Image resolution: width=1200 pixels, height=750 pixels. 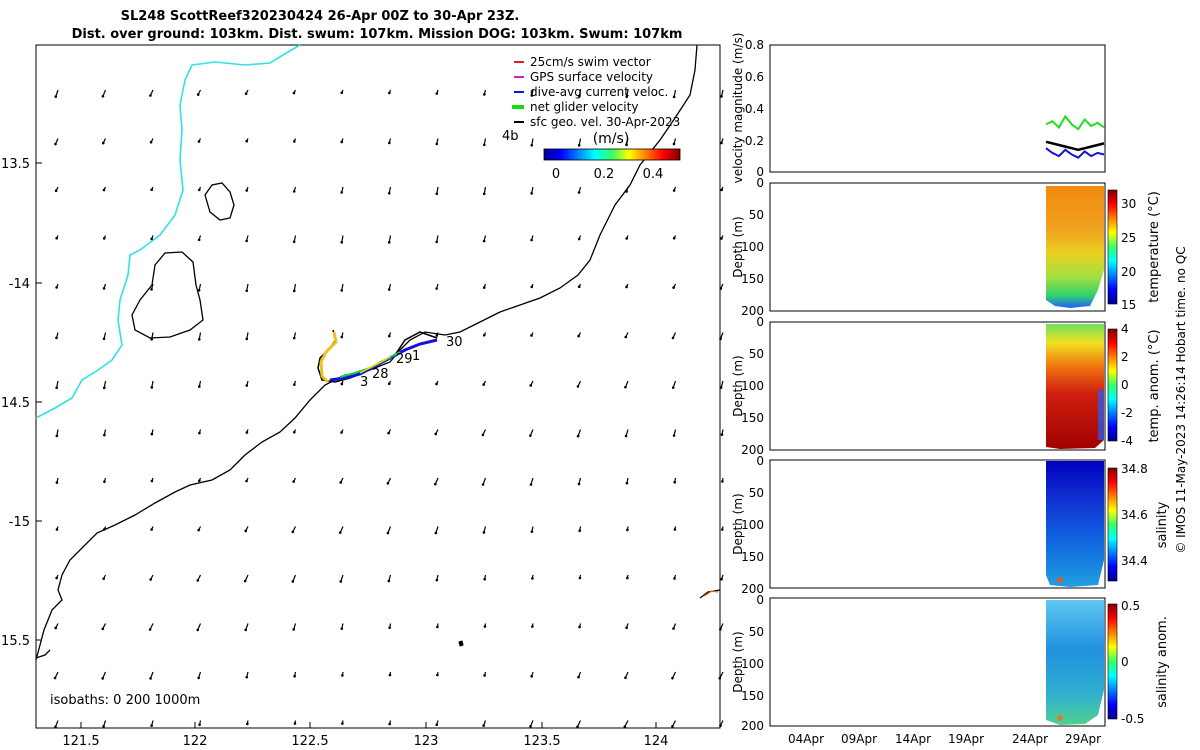 I want to click on temp-cbar-tick: 20, so click(x=1128, y=272).